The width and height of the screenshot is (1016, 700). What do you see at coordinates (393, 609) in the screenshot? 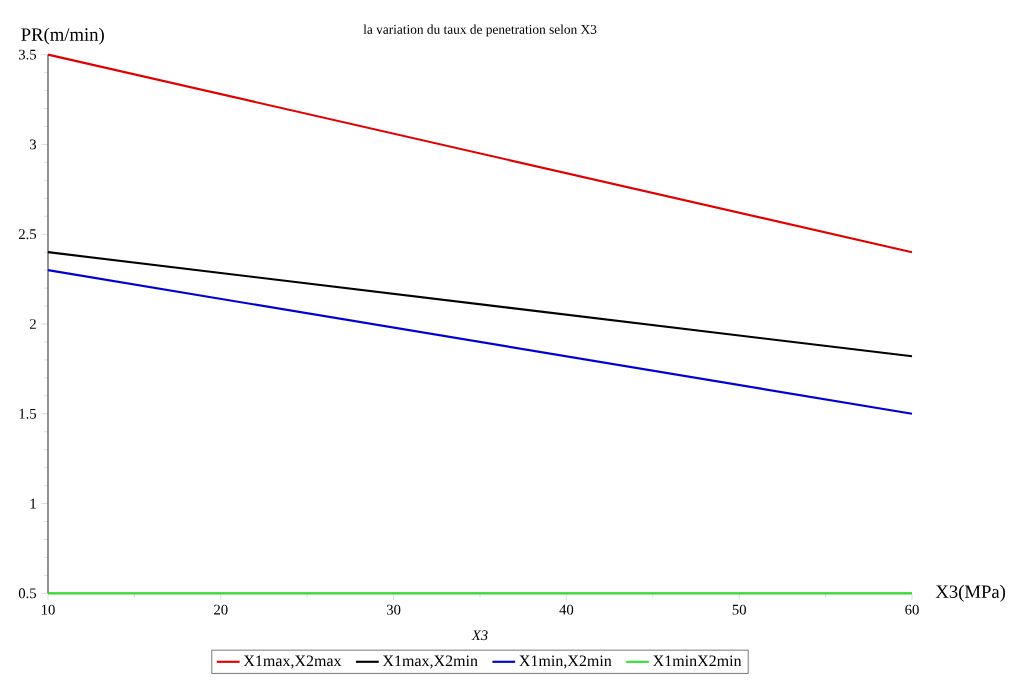
I see `x-tick-label: 30` at bounding box center [393, 609].